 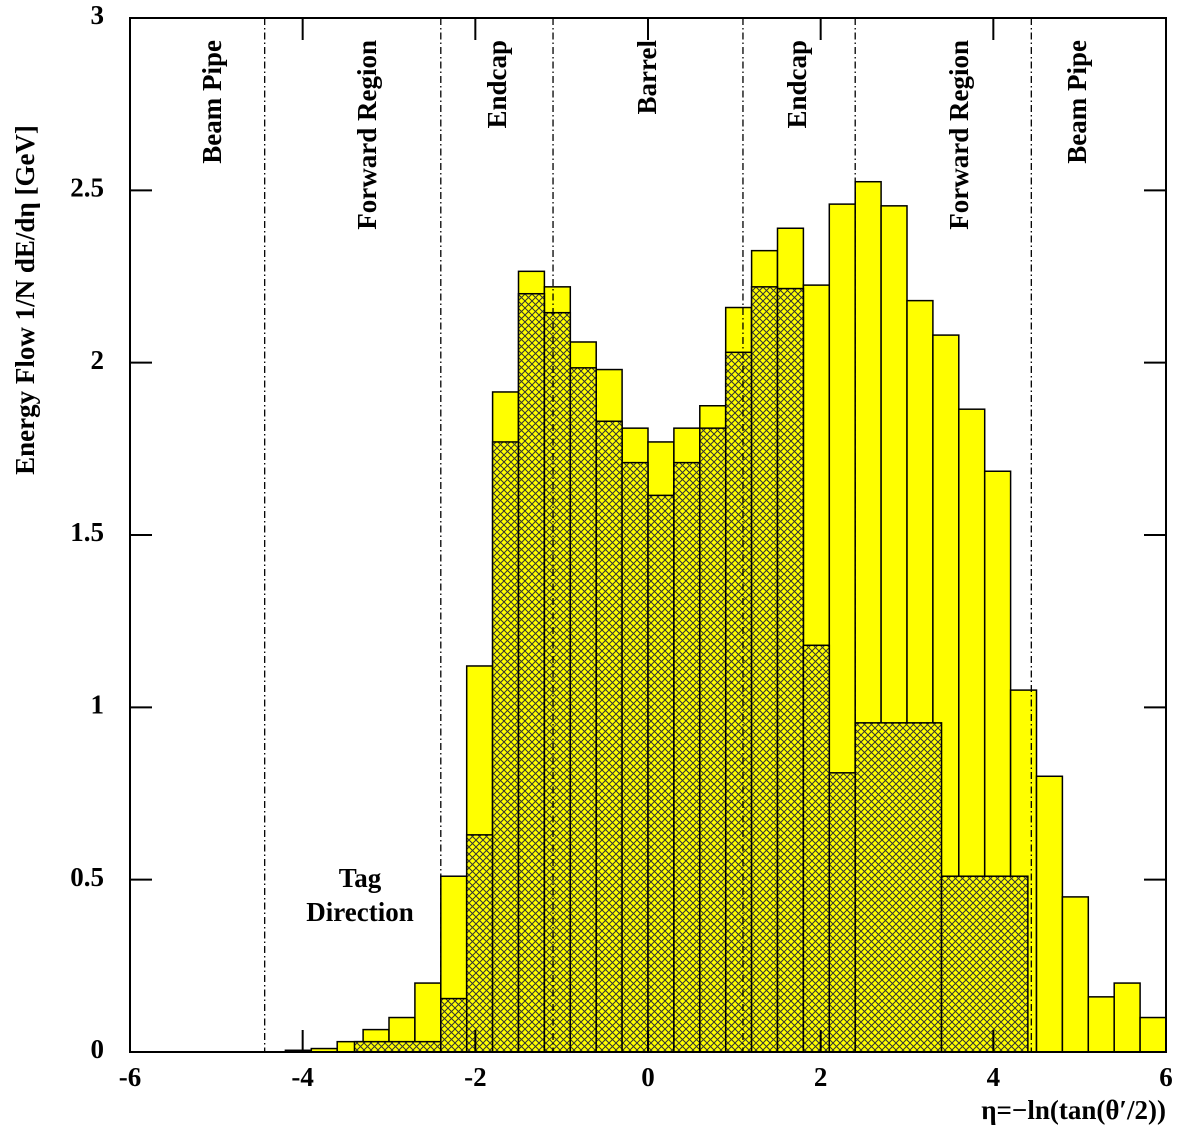 I want to click on y-tick-label: 1, so click(x=98, y=705).